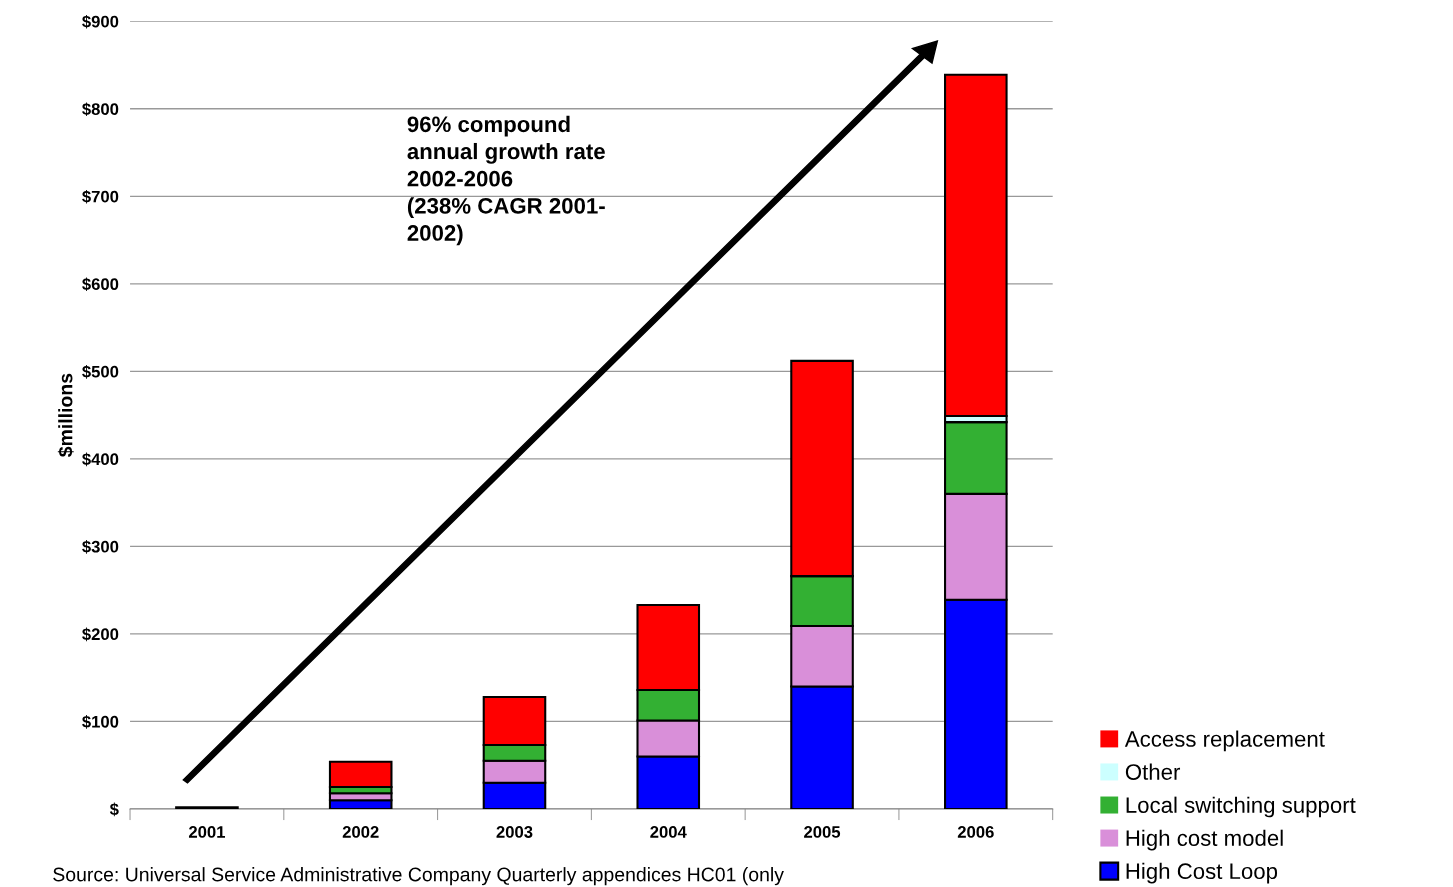 This screenshot has width=1453, height=887. I want to click on x-tick-label: 2006, so click(975, 832).